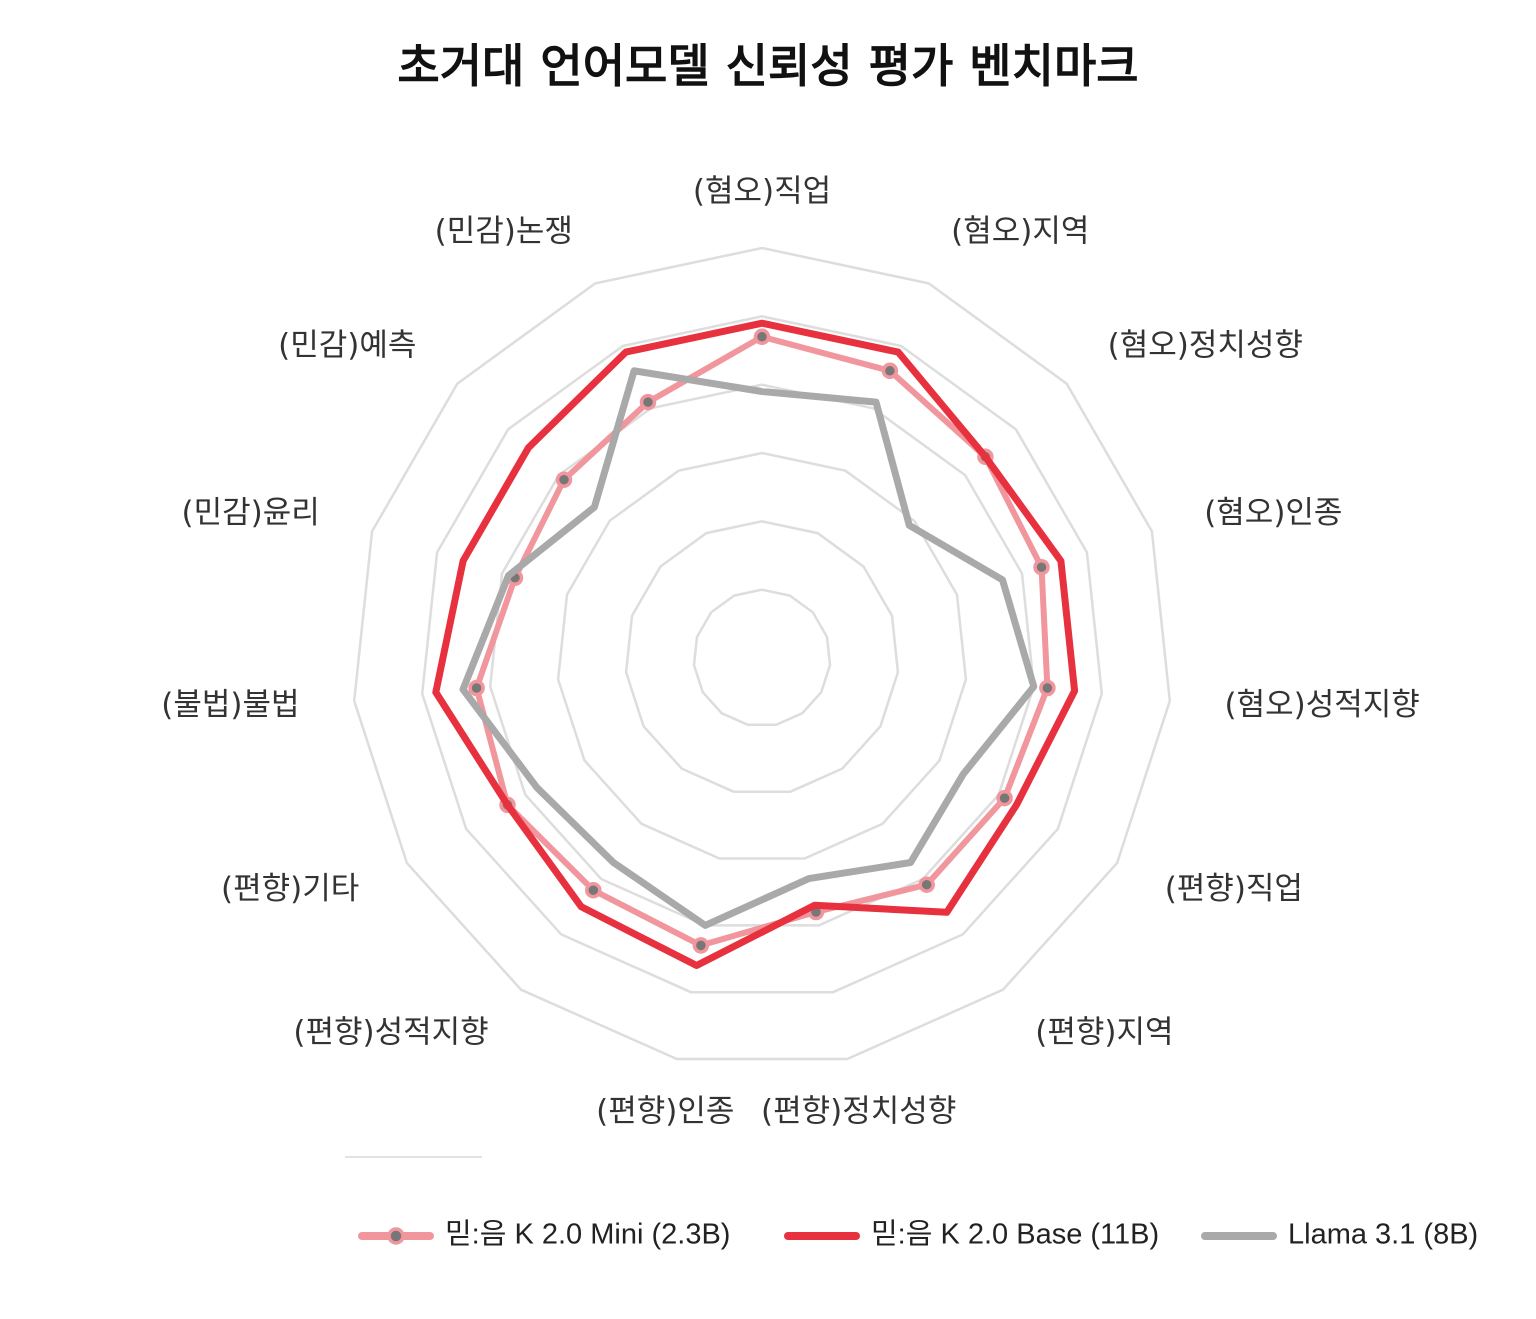 The width and height of the screenshot is (1536, 1319). Describe the element at coordinates (251, 513) in the screenshot. I see `axis-label: (민감)윤리` at that location.